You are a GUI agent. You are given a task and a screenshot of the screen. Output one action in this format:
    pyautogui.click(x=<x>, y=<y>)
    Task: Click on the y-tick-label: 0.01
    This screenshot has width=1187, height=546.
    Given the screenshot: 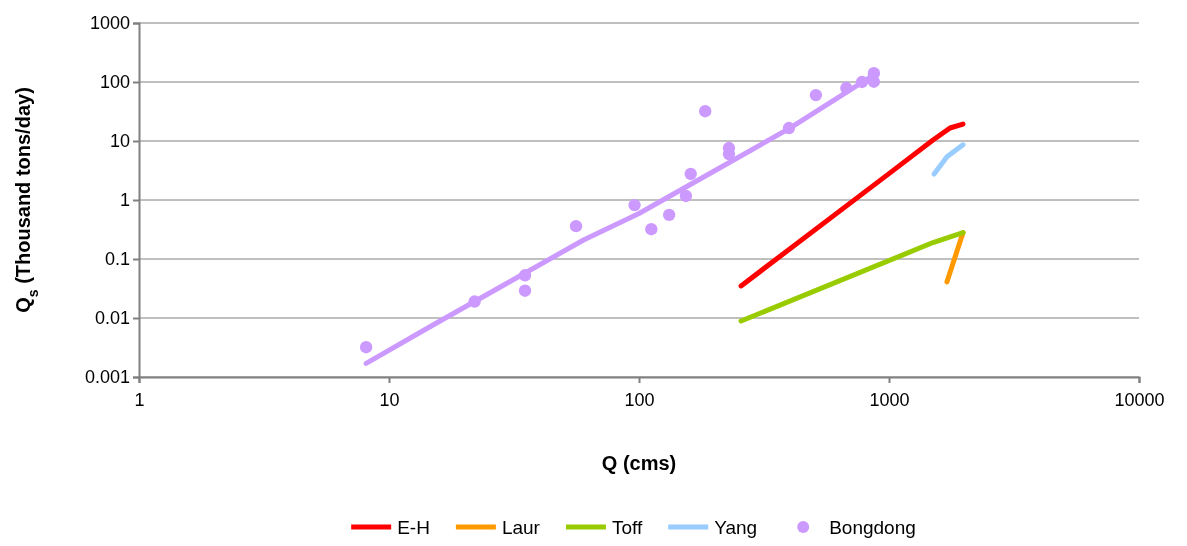 What is the action you would take?
    pyautogui.click(x=112, y=318)
    